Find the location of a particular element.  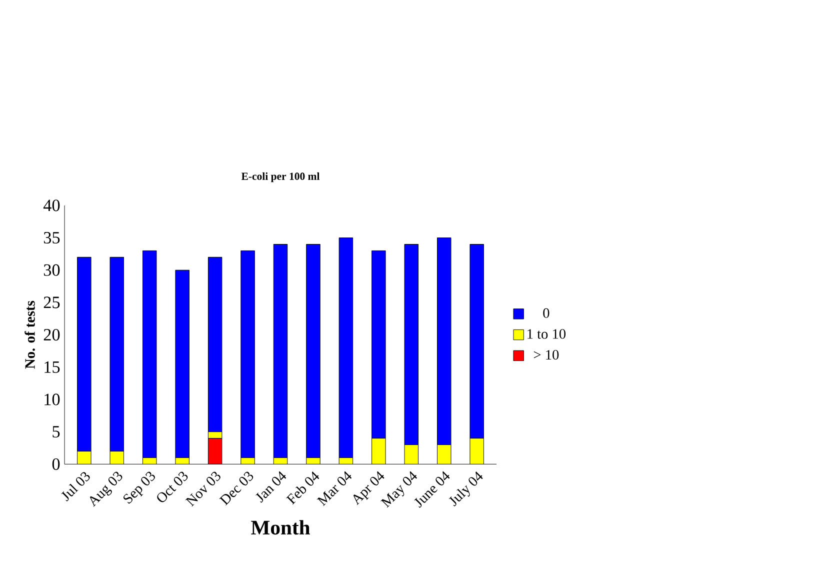

y-tick-label: 35 is located at coordinates (52, 238).